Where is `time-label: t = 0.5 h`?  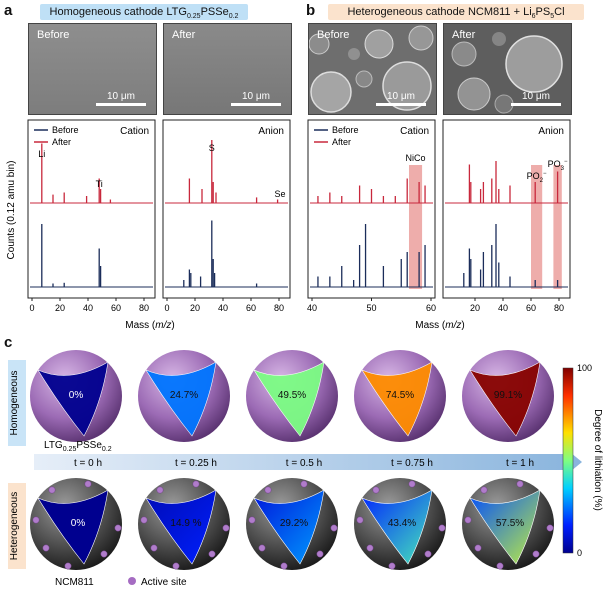 time-label: t = 0.5 h is located at coordinates (304, 463).